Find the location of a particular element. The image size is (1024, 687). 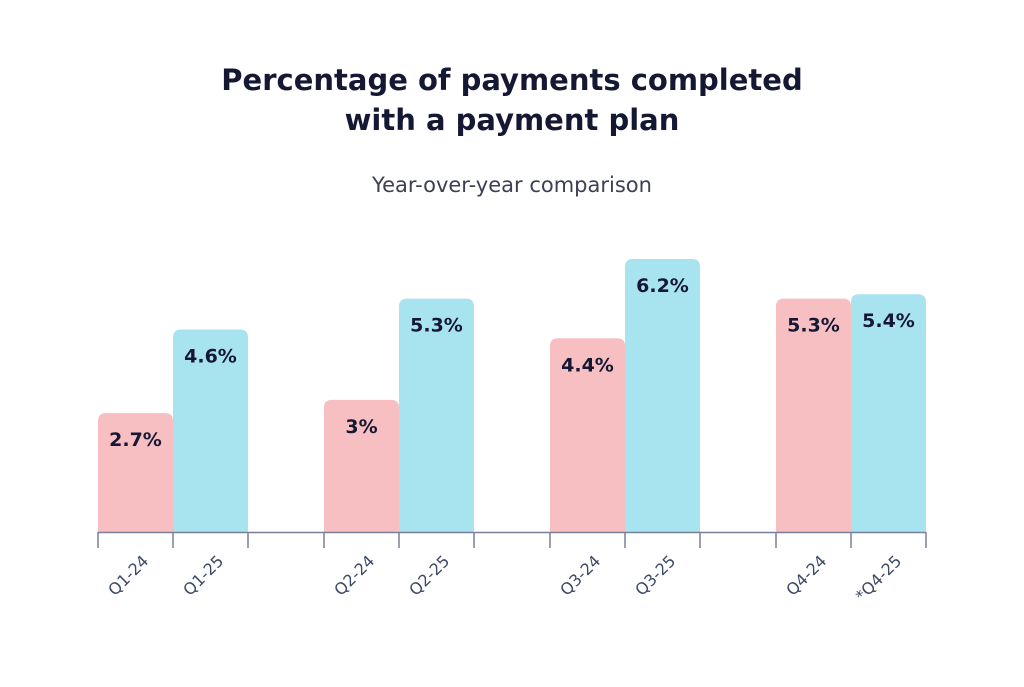

data-label-q1-24: 2.7% is located at coordinates (135, 440).